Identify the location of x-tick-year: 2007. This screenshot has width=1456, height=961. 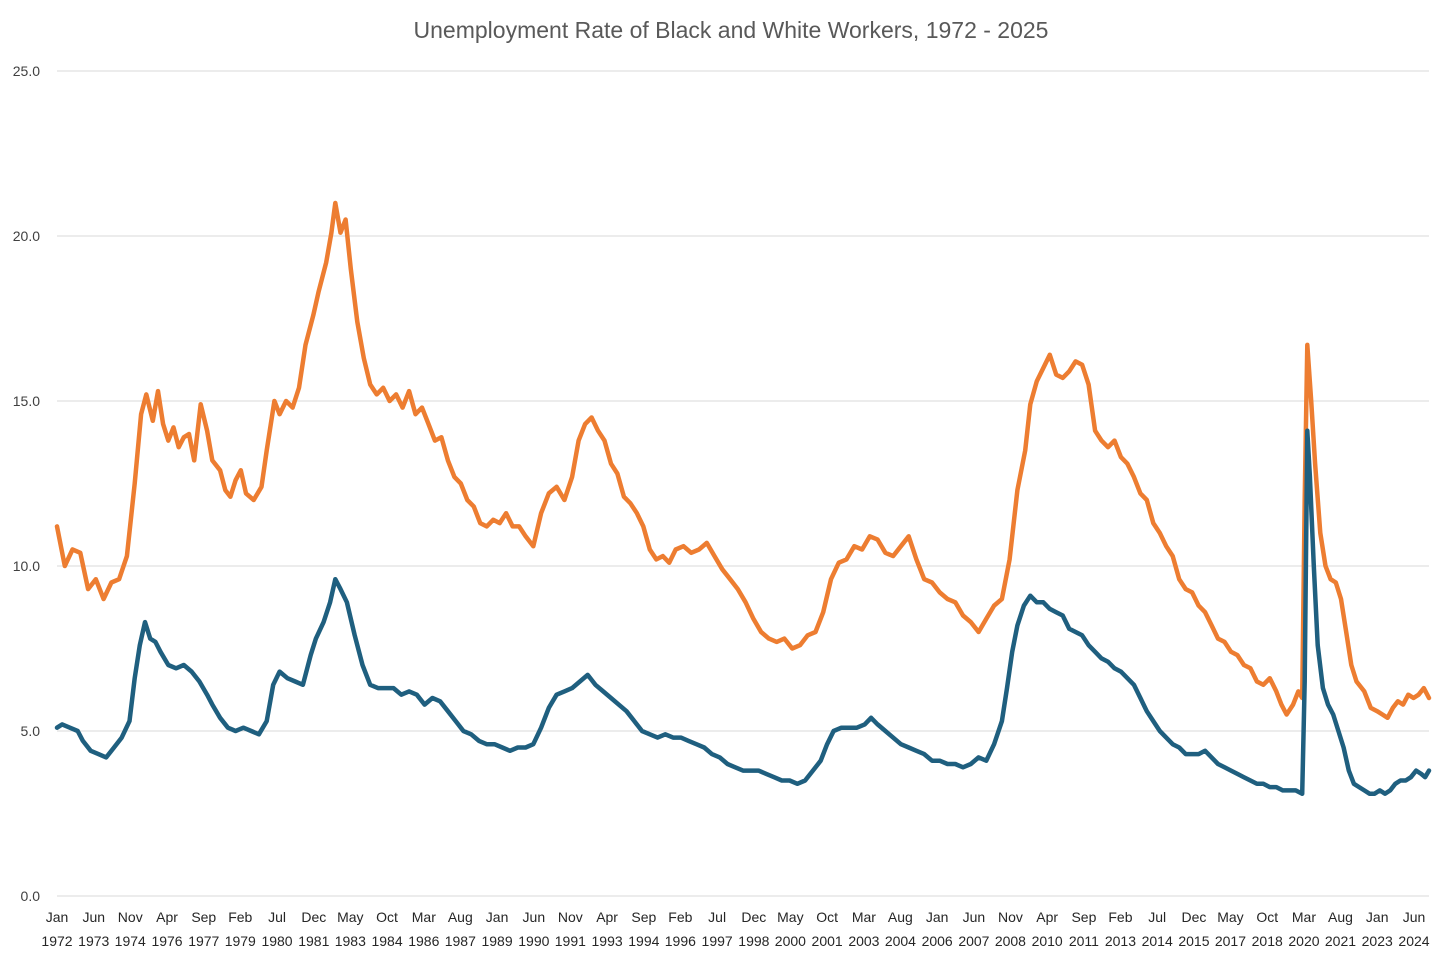
(973, 941).